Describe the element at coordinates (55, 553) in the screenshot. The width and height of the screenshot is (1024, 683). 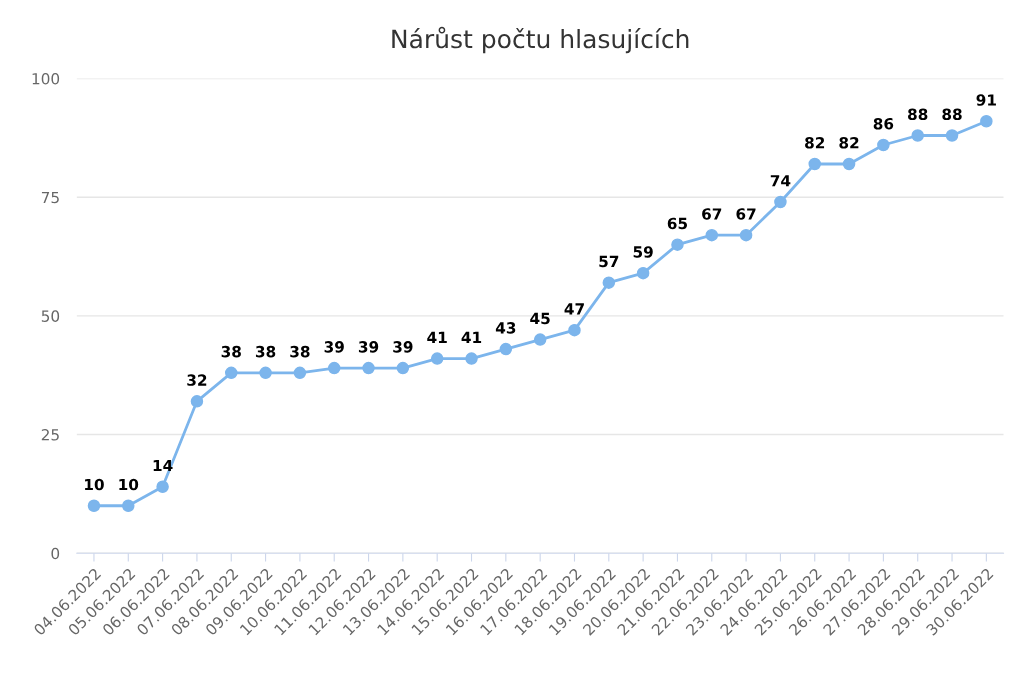
I see `y-tick-label: 0` at that location.